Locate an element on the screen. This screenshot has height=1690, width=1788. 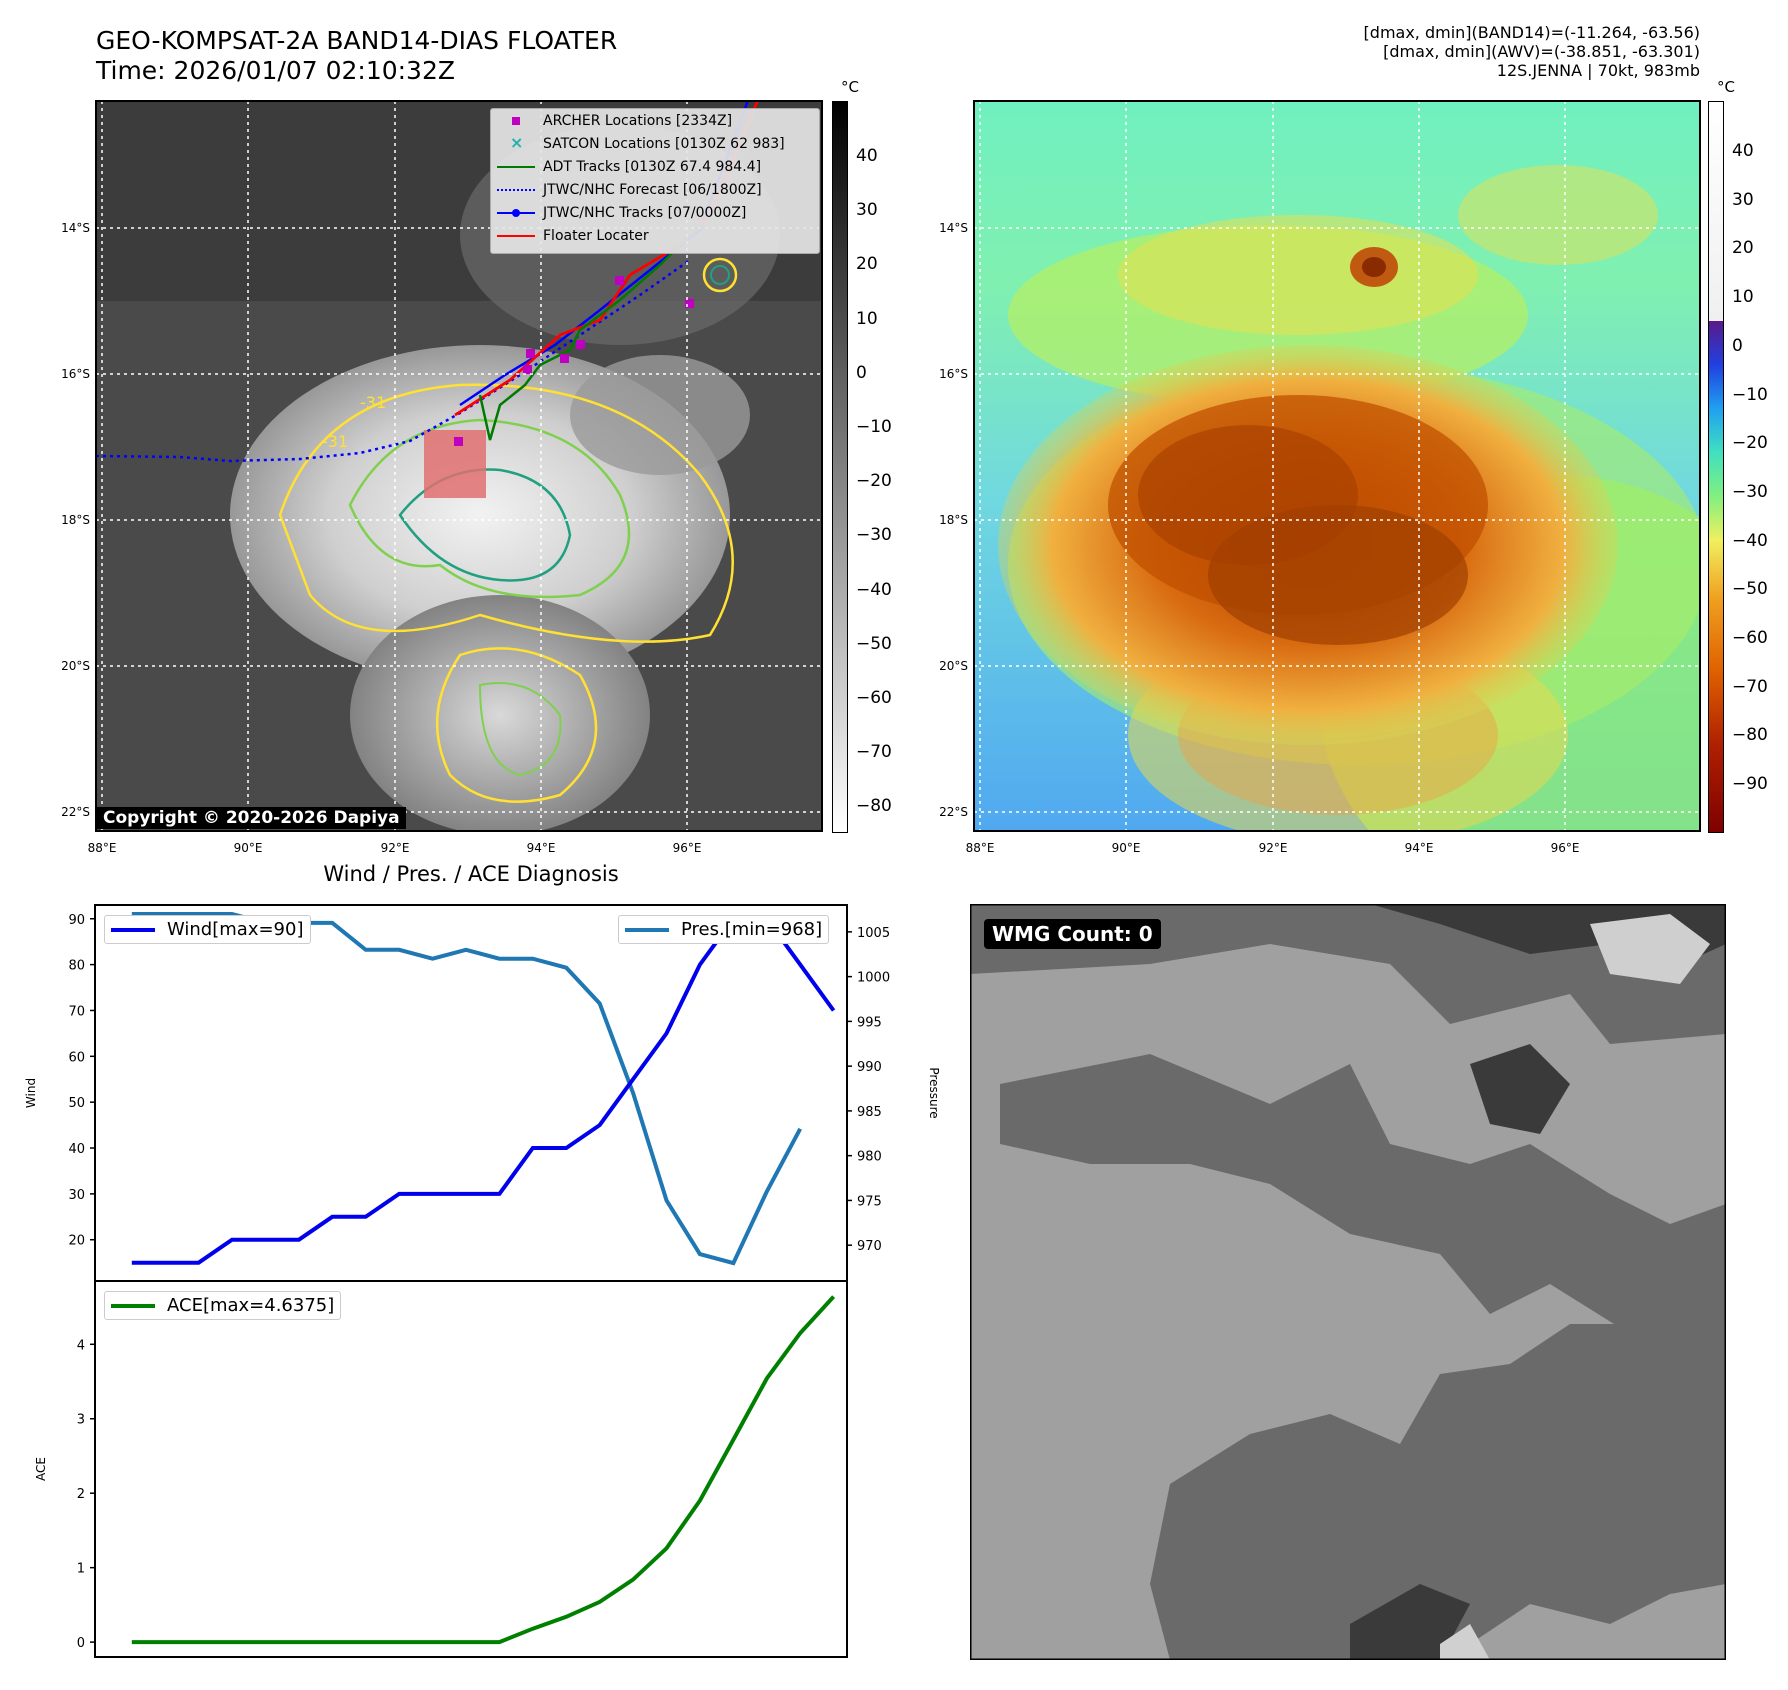
ace-axis-tick-label: 3 is located at coordinates (81, 1420).